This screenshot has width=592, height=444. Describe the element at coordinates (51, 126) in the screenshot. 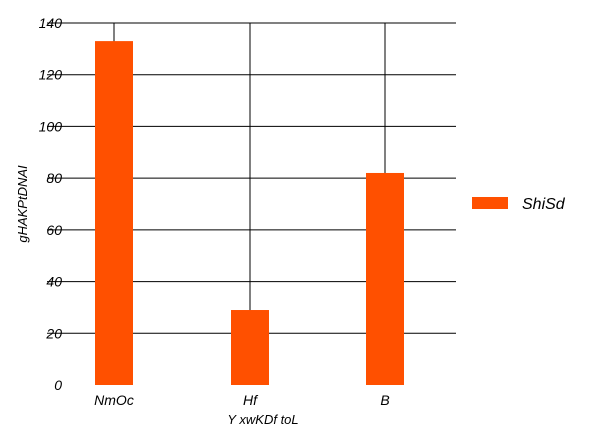

I see `y-tick-label: 100` at that location.